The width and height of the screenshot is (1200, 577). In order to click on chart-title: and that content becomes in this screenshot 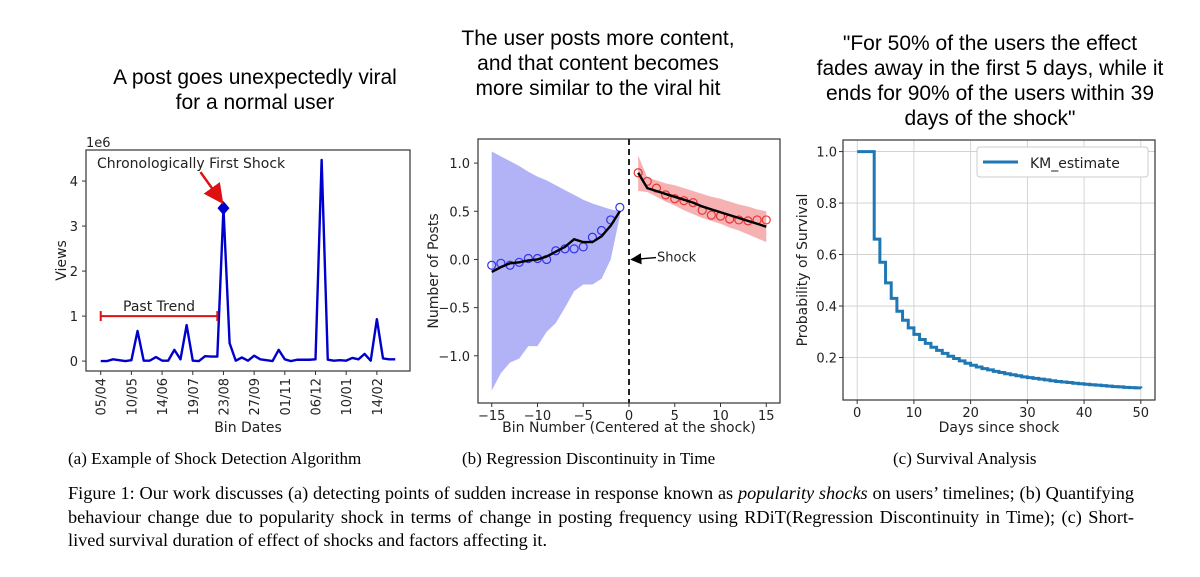, I will do `click(598, 63)`.